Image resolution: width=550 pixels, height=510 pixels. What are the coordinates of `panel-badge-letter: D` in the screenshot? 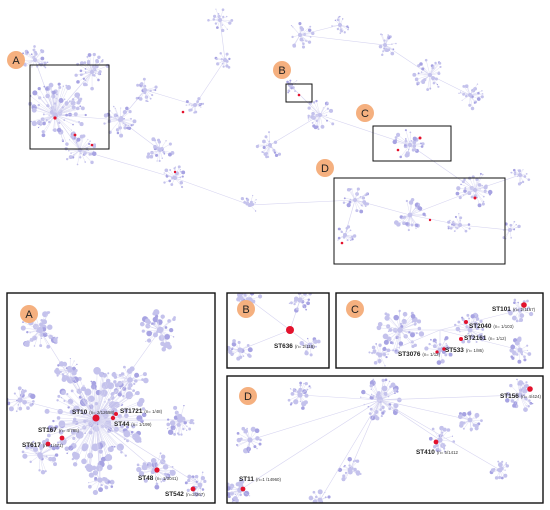 It's located at (325, 169).